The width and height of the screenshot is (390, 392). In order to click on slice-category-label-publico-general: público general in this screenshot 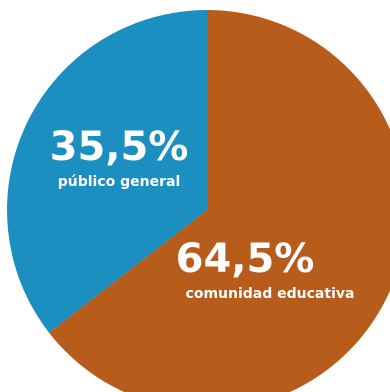, I will do `click(119, 182)`.